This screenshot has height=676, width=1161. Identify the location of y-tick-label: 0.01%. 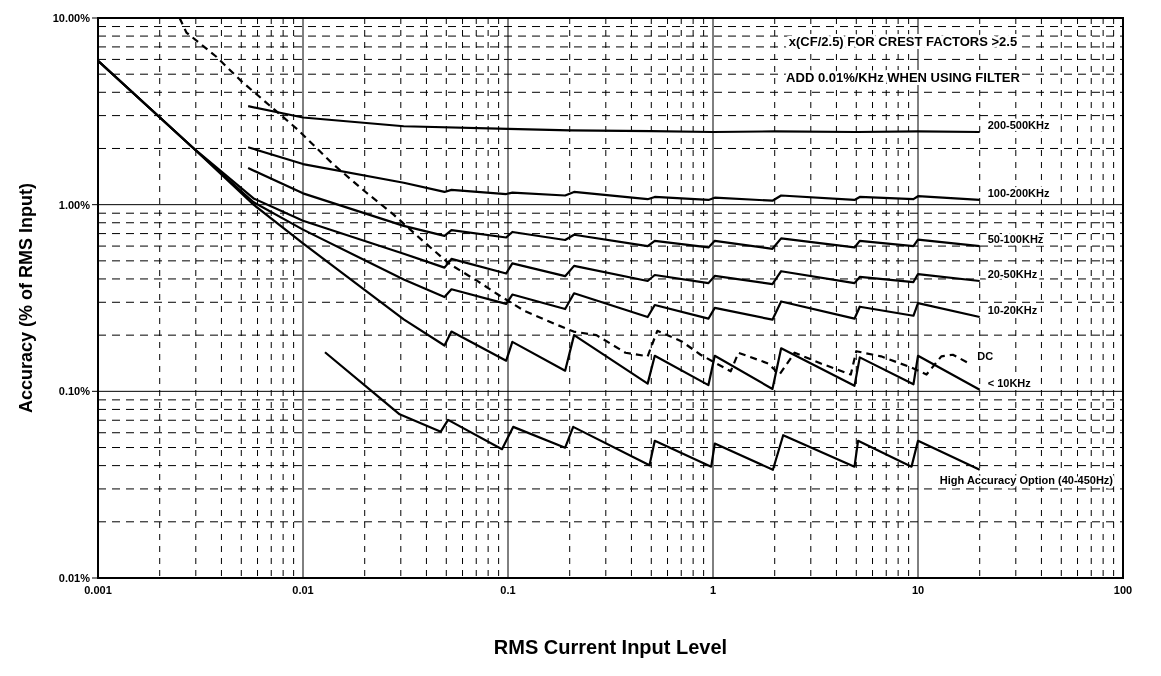
(74, 577).